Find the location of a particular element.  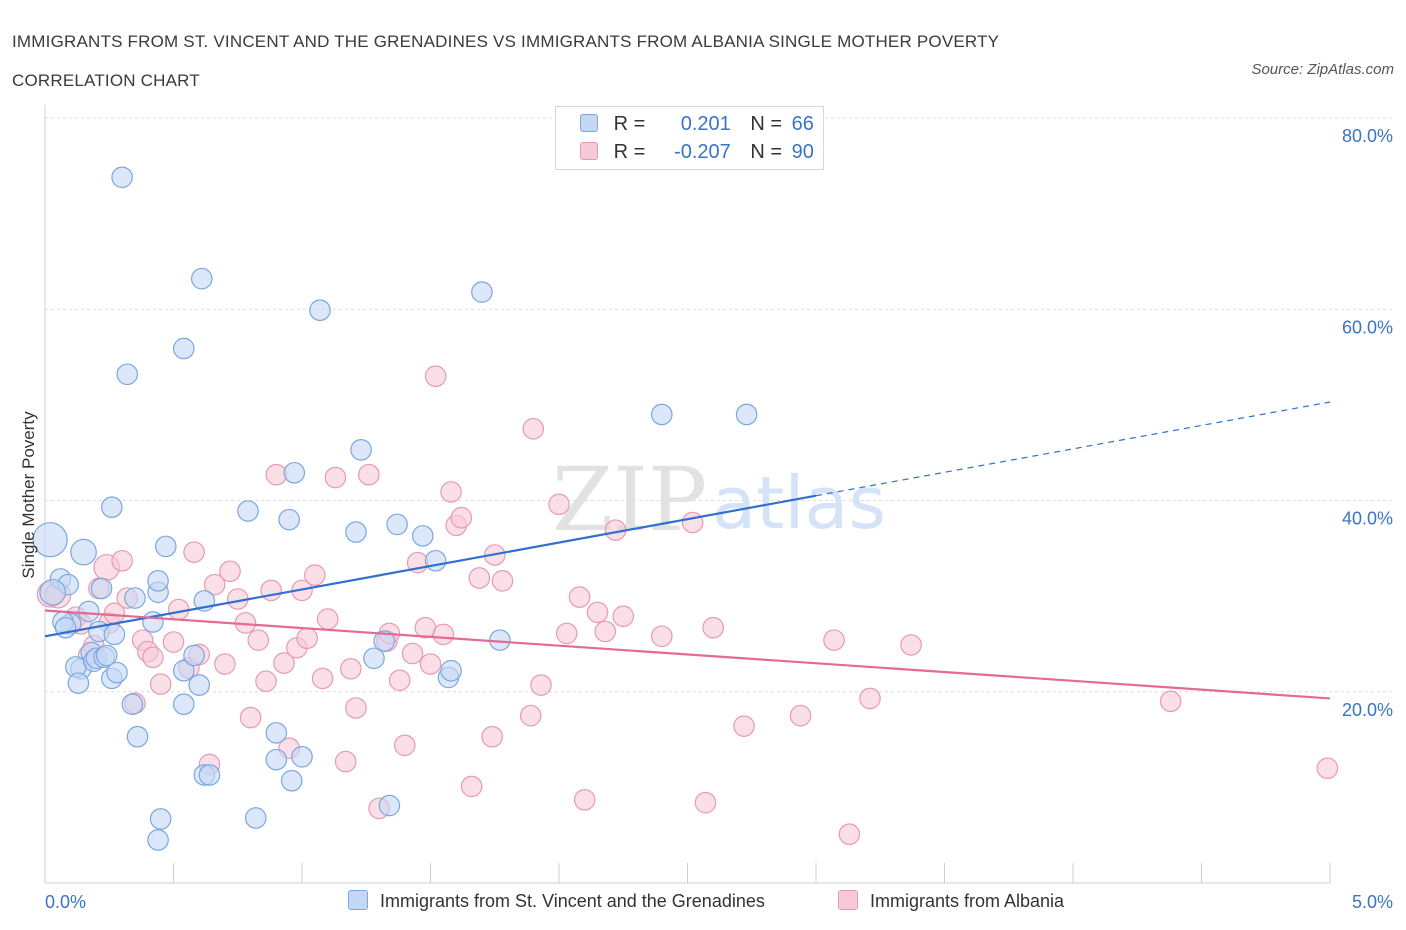

legend-row-st-vincent: R = 0.201 N = 66 is located at coordinates (697, 125).